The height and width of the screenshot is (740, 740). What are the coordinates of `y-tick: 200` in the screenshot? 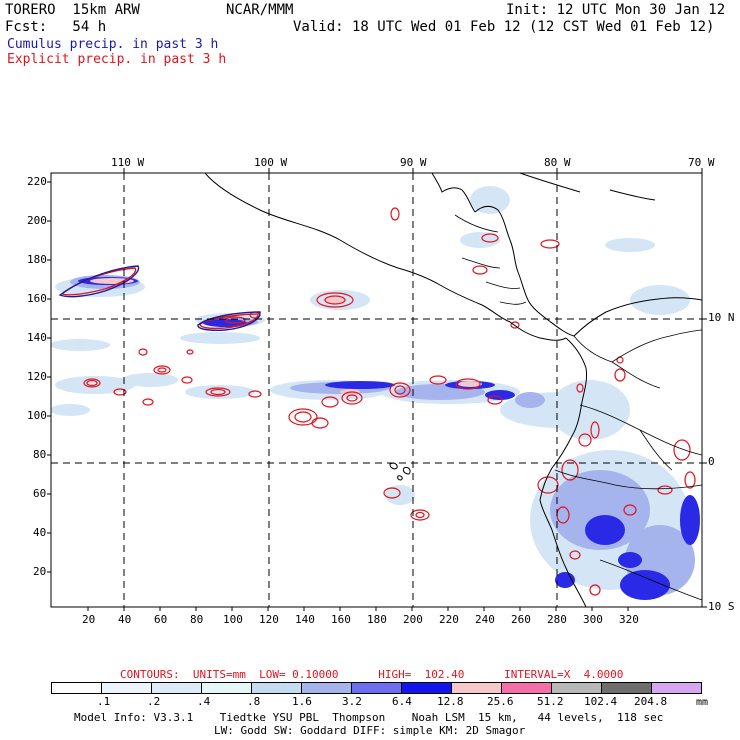 It's located at (37, 220).